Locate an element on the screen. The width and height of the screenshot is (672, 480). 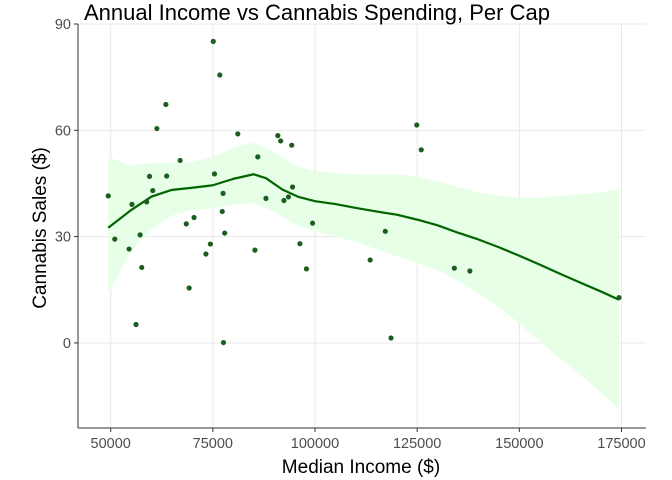
x-tick-label-0: 50000 is located at coordinates (111, 444).